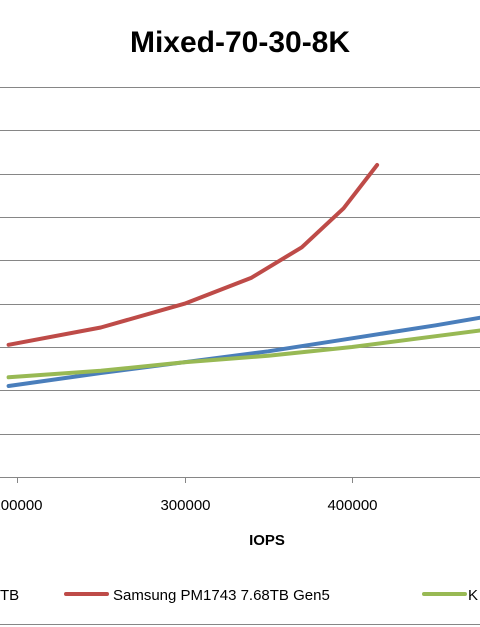  I want to click on x-tick-label: 400000, so click(352, 505).